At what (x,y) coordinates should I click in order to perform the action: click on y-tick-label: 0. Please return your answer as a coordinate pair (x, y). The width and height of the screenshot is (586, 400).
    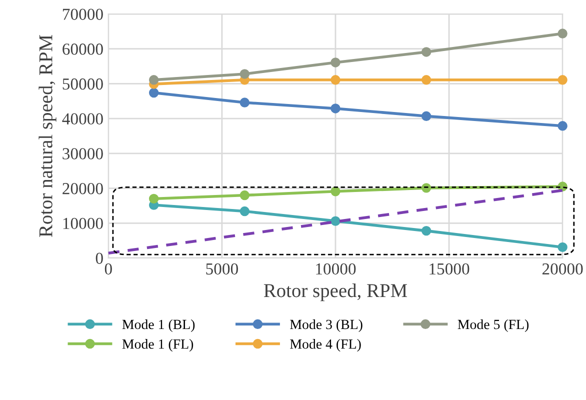
    Looking at the image, I should click on (99, 258).